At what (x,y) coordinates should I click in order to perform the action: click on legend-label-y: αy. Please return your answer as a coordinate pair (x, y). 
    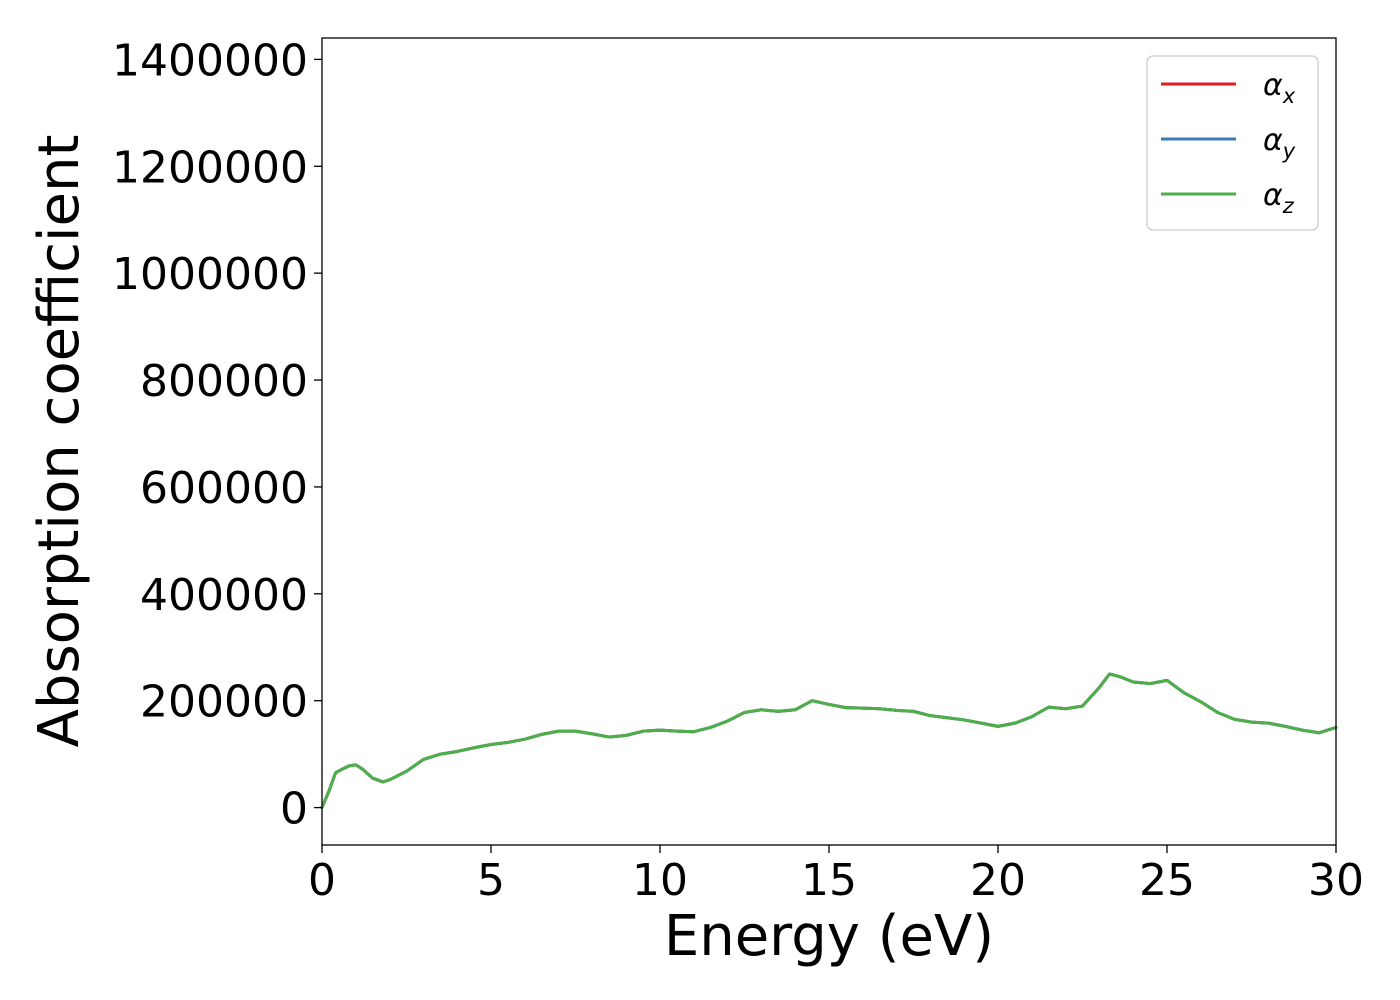
    Looking at the image, I should click on (1279, 143).